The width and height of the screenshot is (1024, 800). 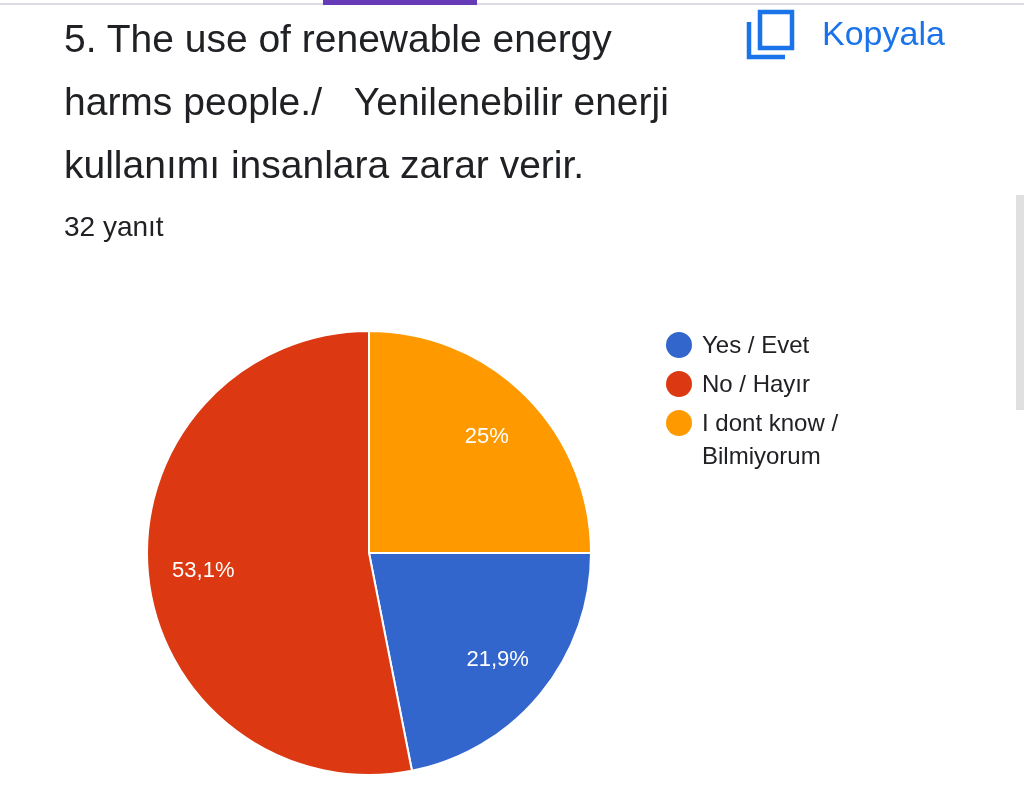 I want to click on text: Kopyala, so click(x=883, y=33).